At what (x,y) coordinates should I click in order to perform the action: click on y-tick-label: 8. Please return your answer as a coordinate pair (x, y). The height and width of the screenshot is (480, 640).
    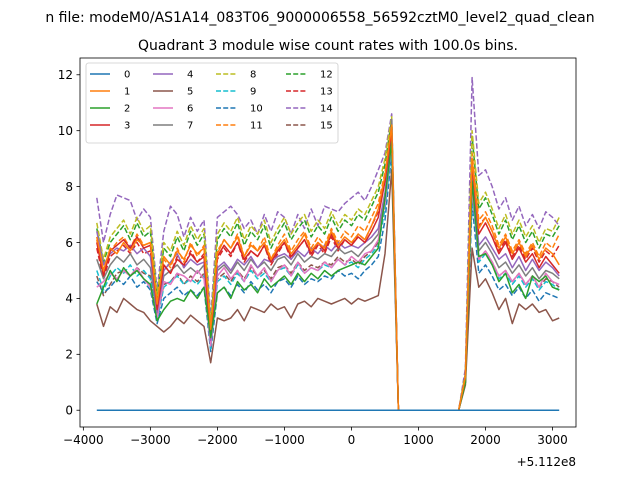
    Looking at the image, I should click on (69, 187).